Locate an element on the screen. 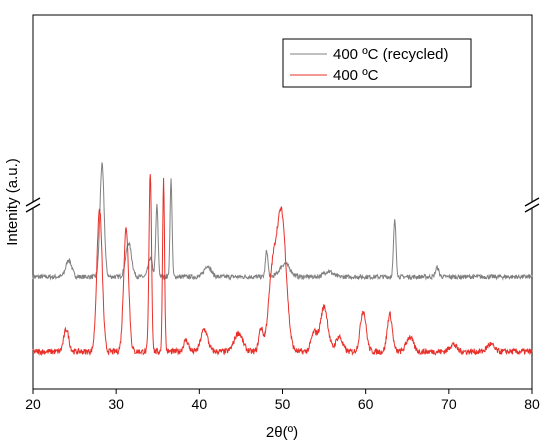 Image resolution: width=550 pixels, height=444 pixels. x-tick-label: 40 is located at coordinates (200, 404).